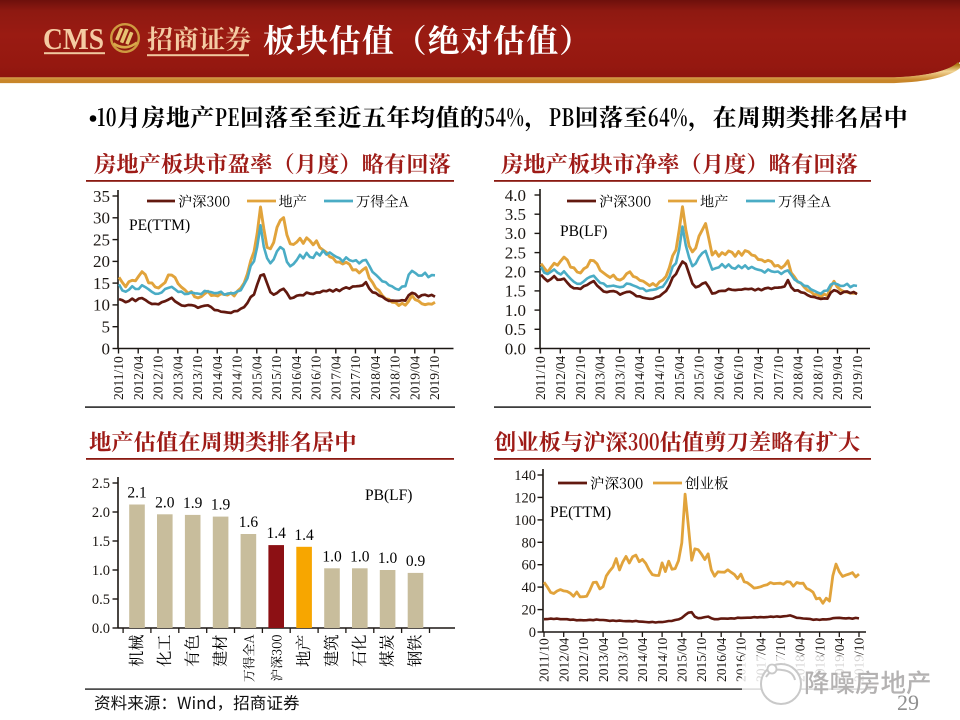 This screenshot has height=720, width=960. Describe the element at coordinates (101, 218) in the screenshot. I see `svg-text: 30` at that location.